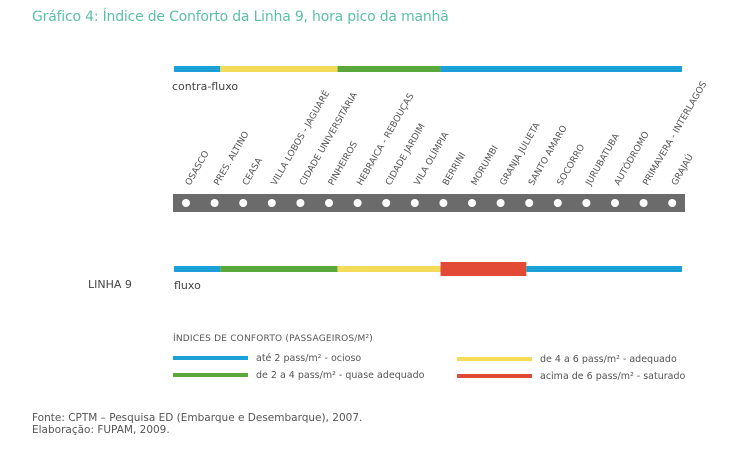  I want to click on station-label: PINHEIROS, so click(343, 164).